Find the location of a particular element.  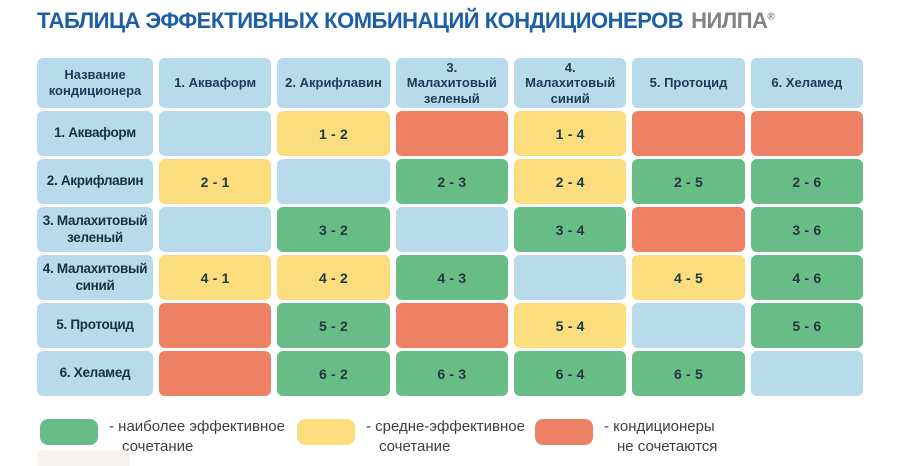

combo-cell: 6 - 4 is located at coordinates (570, 373).